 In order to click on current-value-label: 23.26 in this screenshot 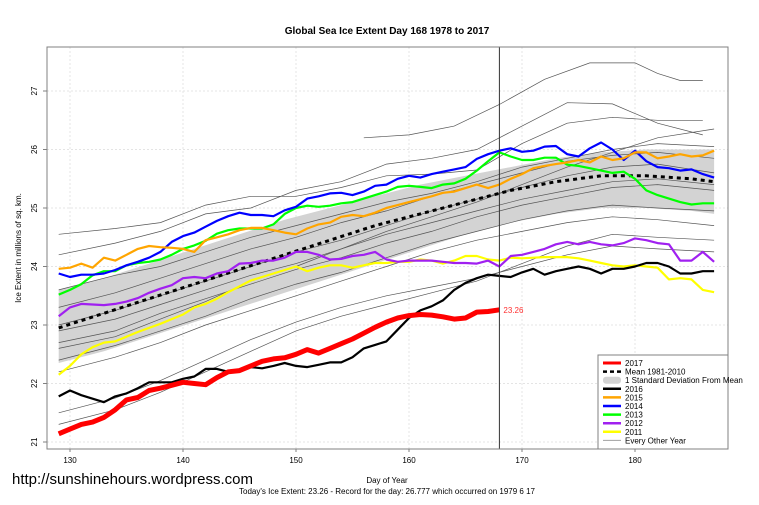, I will do `click(513, 310)`.